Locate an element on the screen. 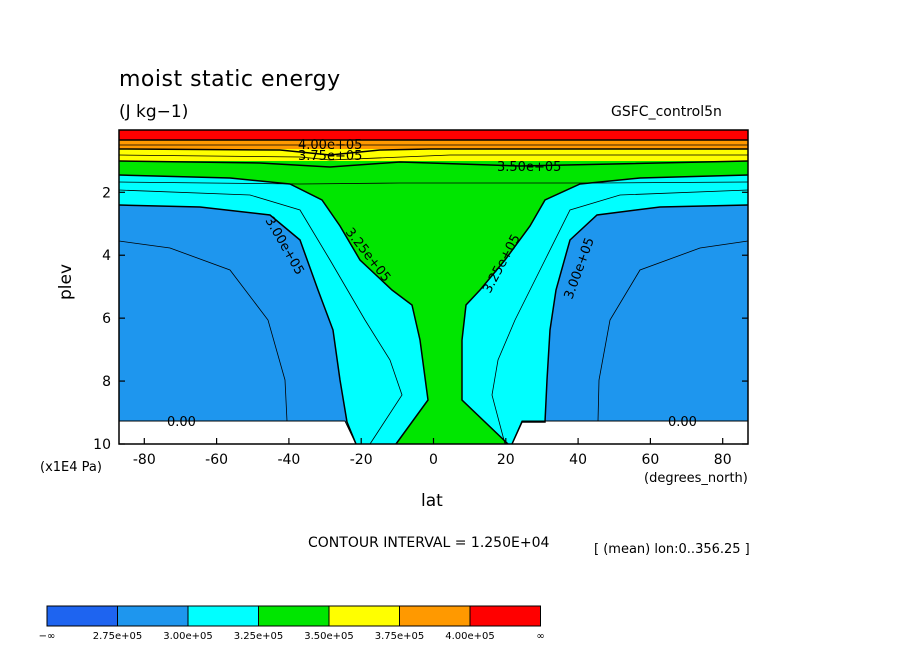  colorbar-label: 3.75e+05 is located at coordinates (400, 636).